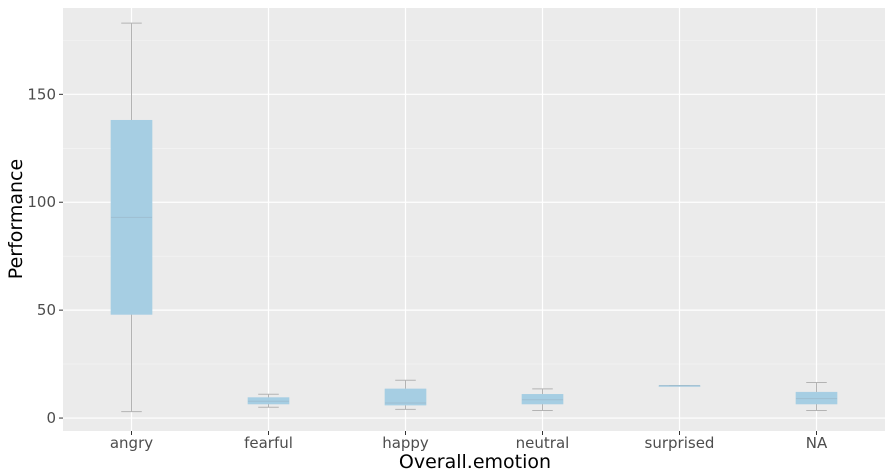 This screenshot has width=887, height=471. Describe the element at coordinates (469, 441) in the screenshot. I see `x-axis: angry fearful happy neutral surprised NA` at that location.